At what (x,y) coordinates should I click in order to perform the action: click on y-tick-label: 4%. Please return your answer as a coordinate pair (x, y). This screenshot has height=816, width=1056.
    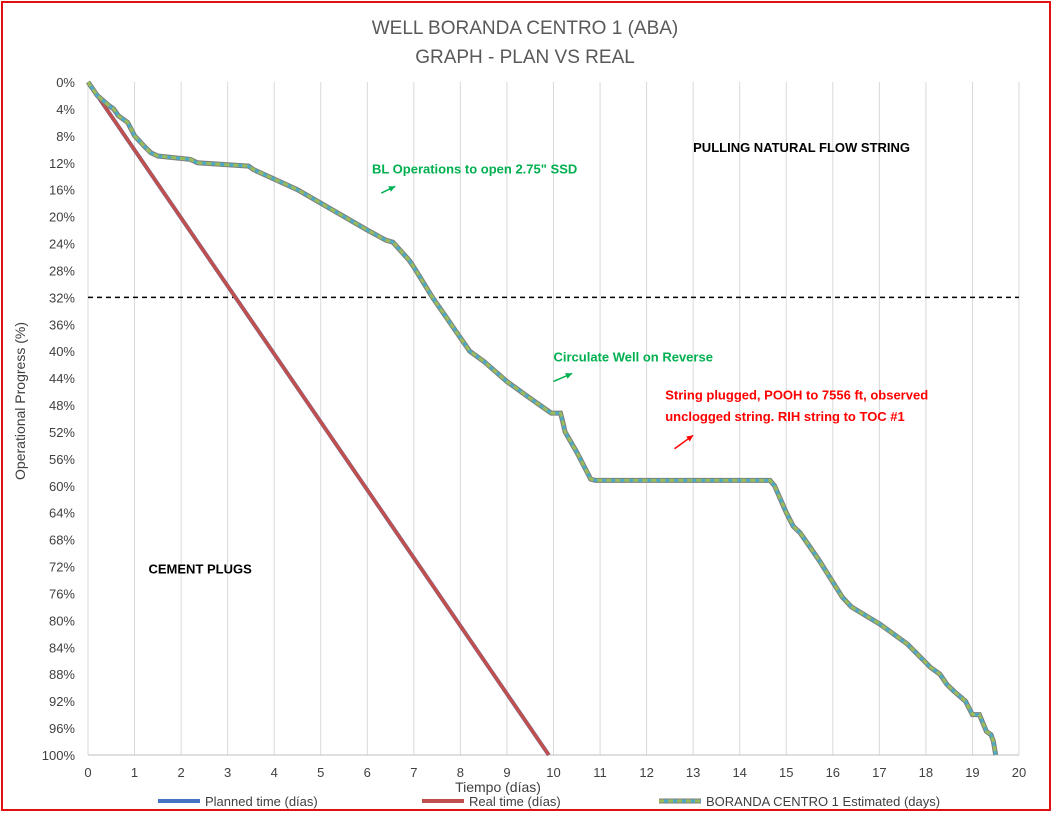
    Looking at the image, I should click on (65, 109).